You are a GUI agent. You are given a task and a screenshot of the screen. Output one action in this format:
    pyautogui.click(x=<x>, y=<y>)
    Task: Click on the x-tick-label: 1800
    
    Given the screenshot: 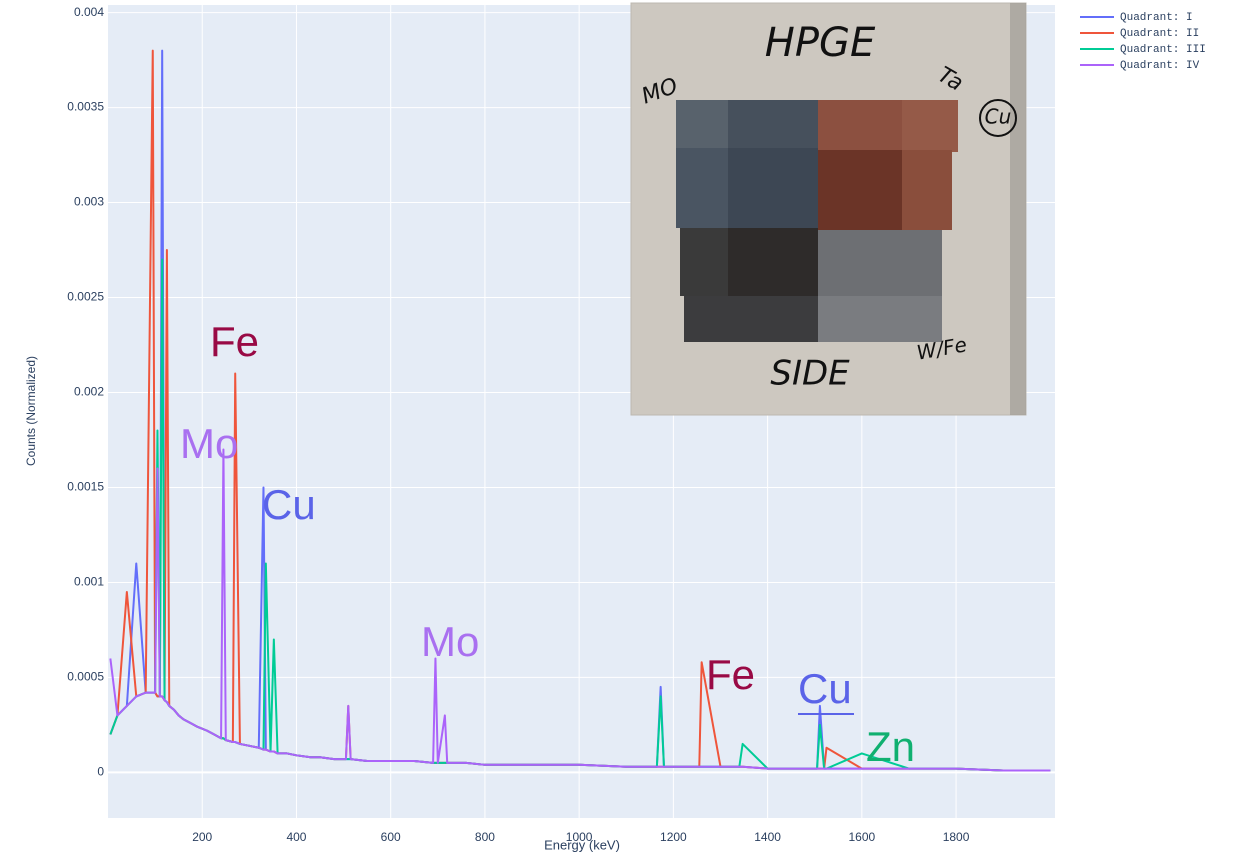 What is the action you would take?
    pyautogui.click(x=956, y=837)
    